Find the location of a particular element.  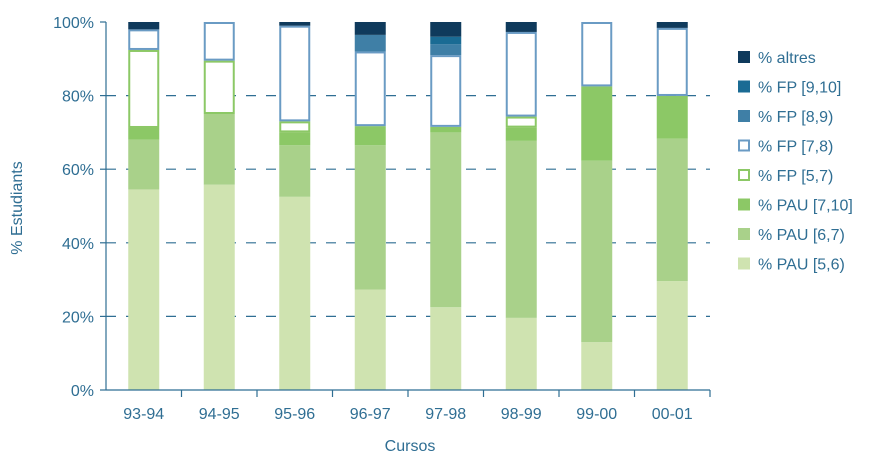

x-tick-label: 98-99 is located at coordinates (521, 414).